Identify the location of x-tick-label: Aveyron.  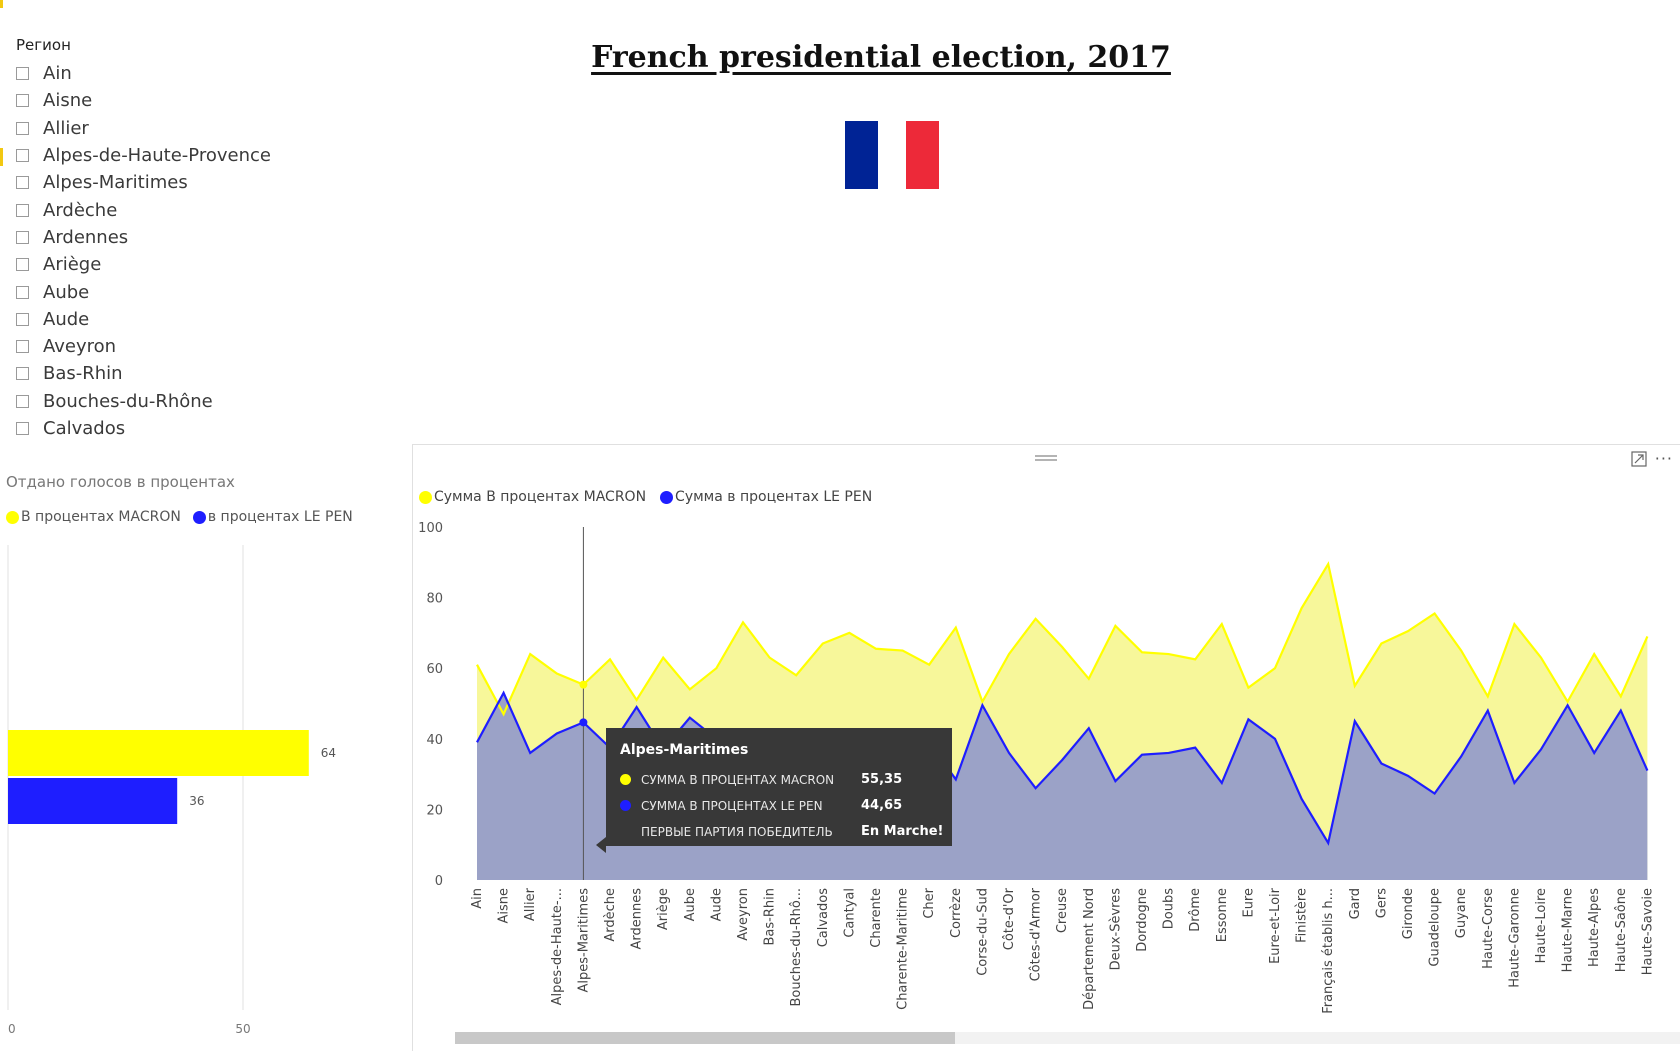
(743, 914).